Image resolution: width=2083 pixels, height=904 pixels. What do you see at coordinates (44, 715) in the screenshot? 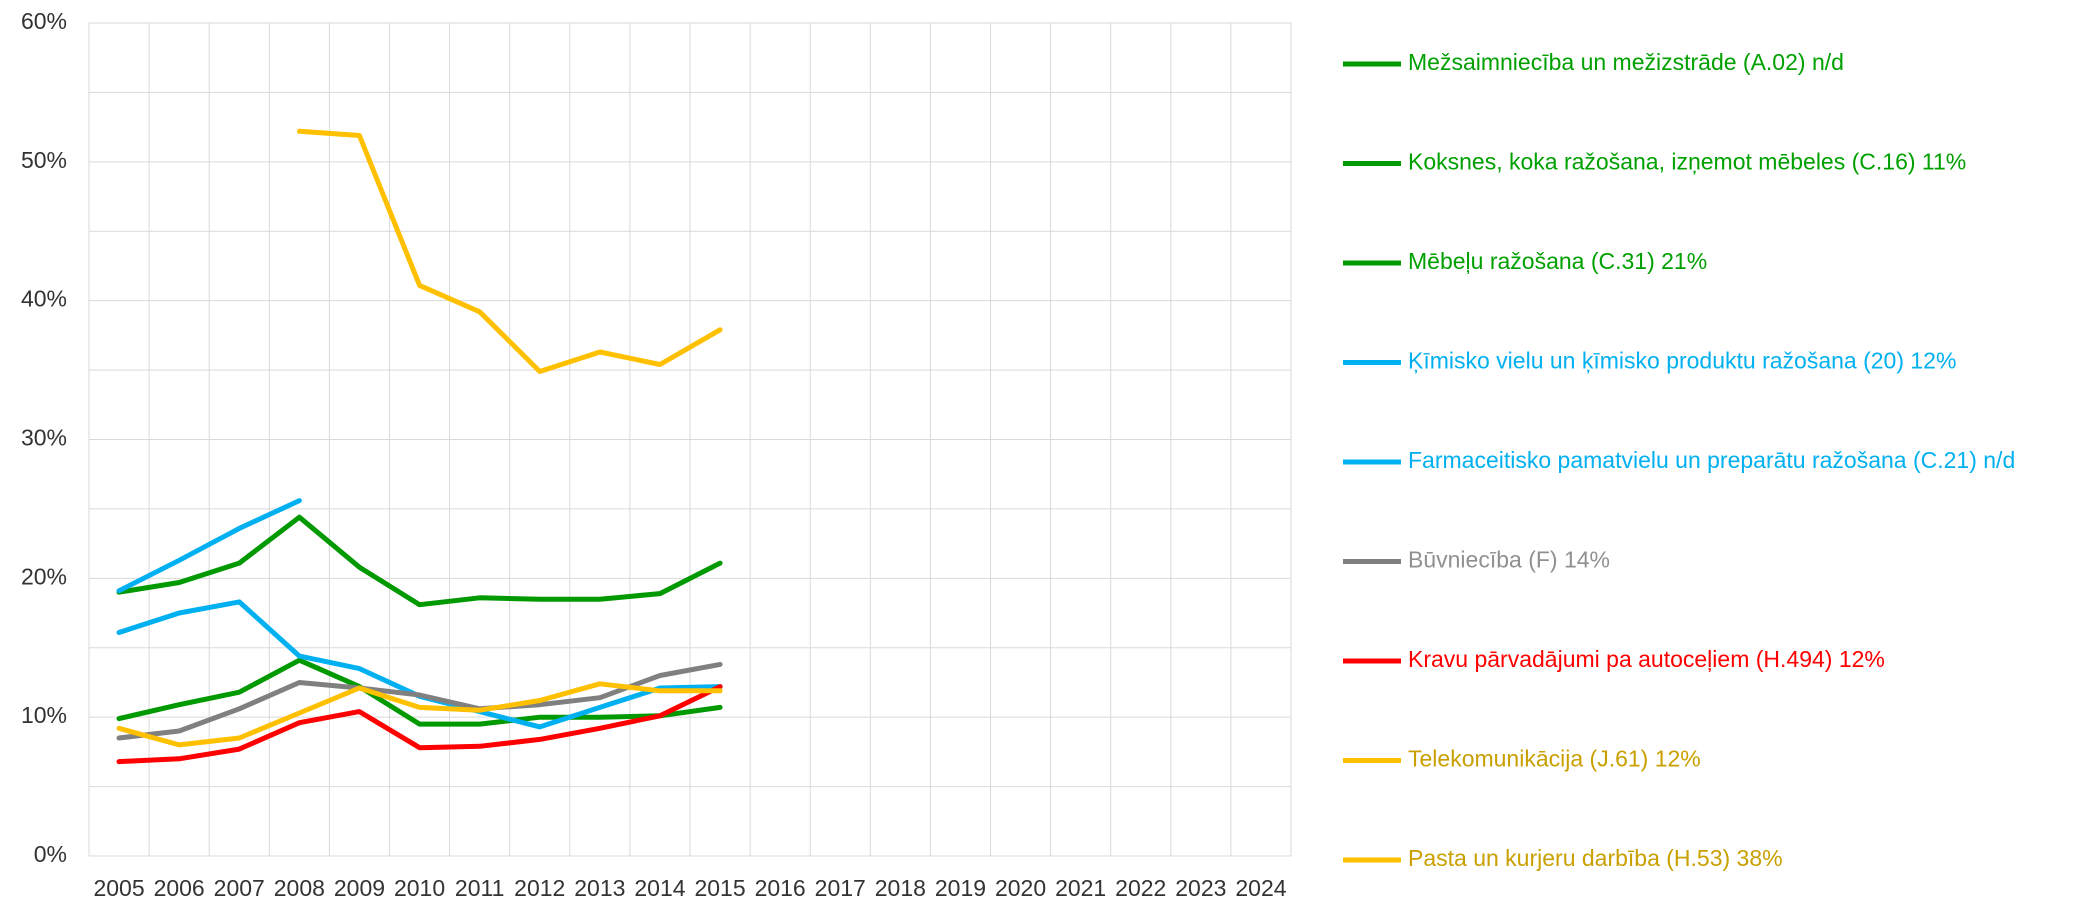
I see `y-tick-label: 10%` at bounding box center [44, 715].